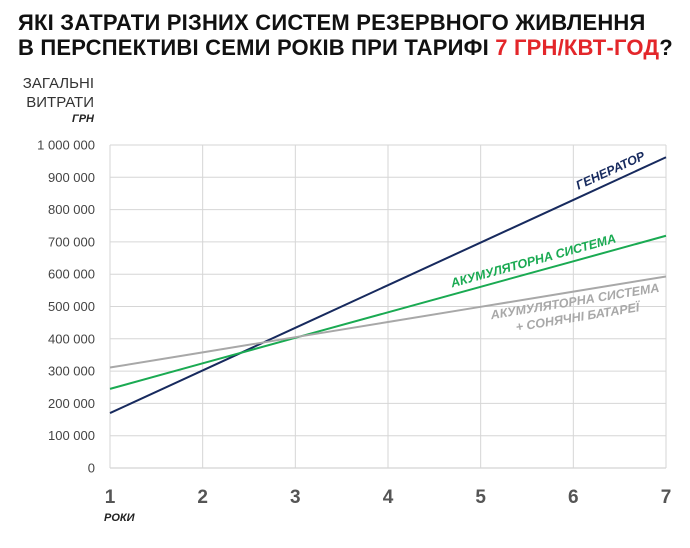 The height and width of the screenshot is (548, 690). I want to click on y-axis-label: ЗАГАЛЬНІ ВИТРАТИ, so click(56, 93).